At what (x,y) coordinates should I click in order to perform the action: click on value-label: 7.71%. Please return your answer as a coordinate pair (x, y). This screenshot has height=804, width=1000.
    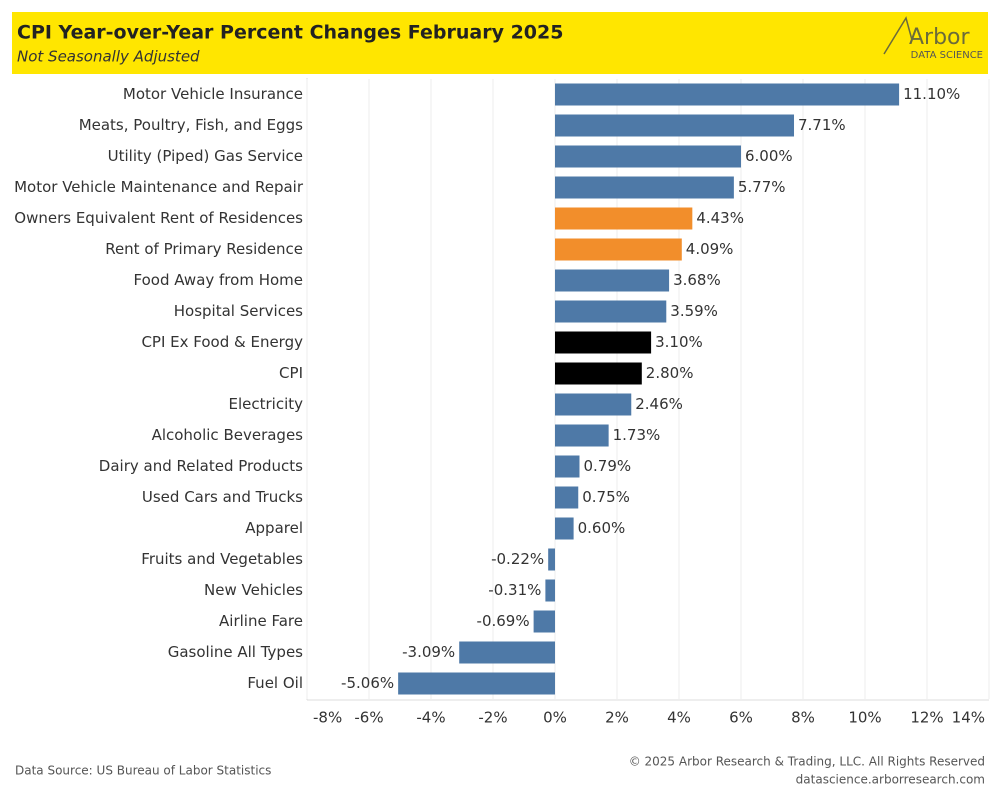
    Looking at the image, I should click on (822, 125).